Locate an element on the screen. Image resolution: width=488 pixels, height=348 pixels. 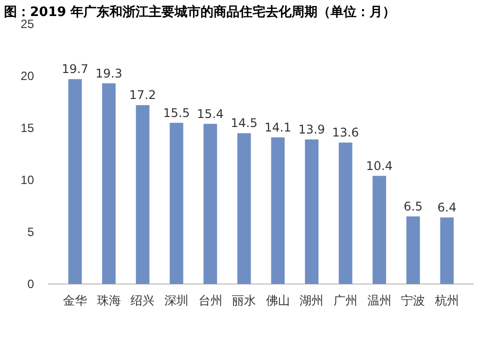
data-label: 19.3 is located at coordinates (109, 73).